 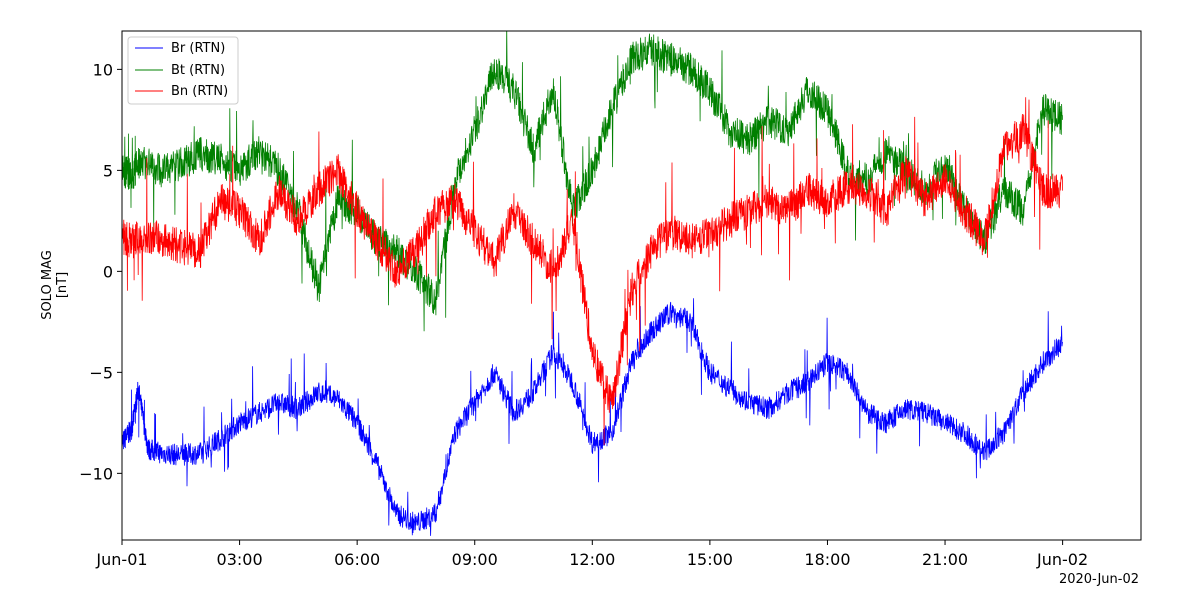 I want to click on legend: Br (RTN) Bt (RTN) Bn (RTN), so click(x=183, y=70).